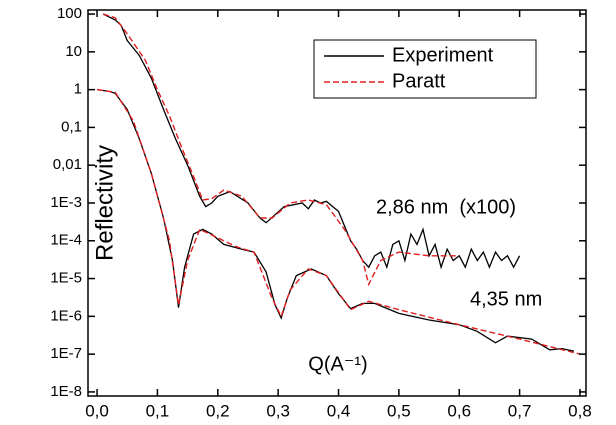 The image size is (616, 425). I want to click on y-tick-label: 1E-4, so click(66, 240).